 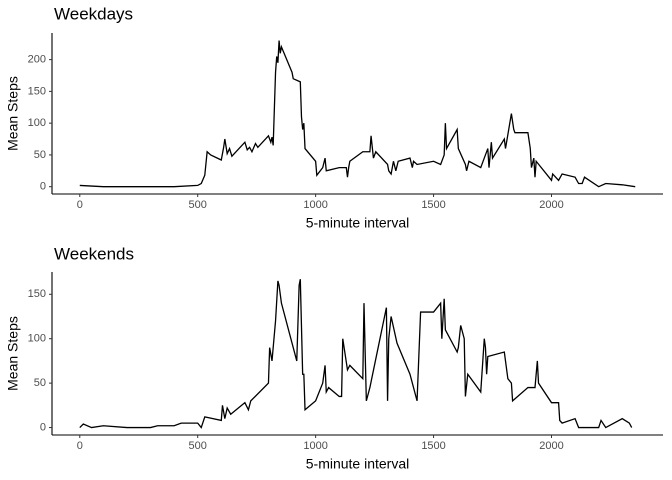 I want to click on y-tick-label: 200, so click(x=37, y=60).